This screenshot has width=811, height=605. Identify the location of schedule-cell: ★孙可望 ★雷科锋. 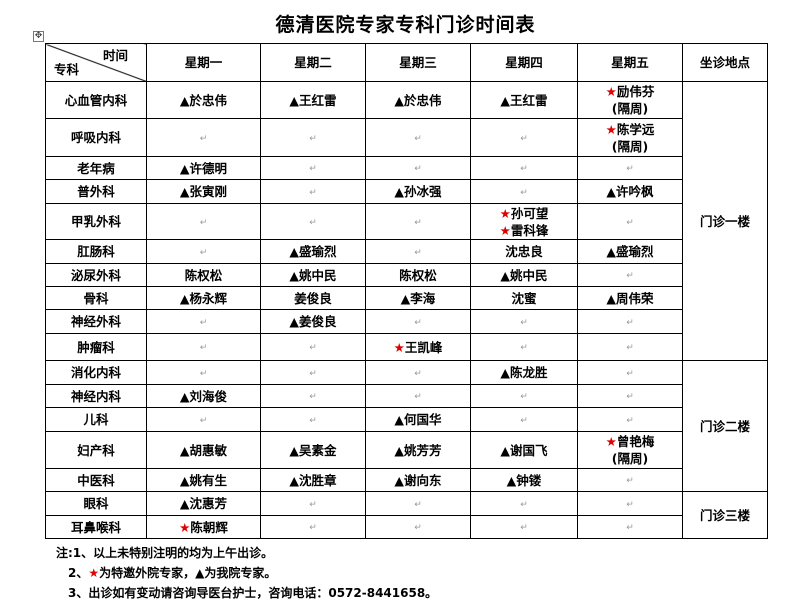
(524, 221).